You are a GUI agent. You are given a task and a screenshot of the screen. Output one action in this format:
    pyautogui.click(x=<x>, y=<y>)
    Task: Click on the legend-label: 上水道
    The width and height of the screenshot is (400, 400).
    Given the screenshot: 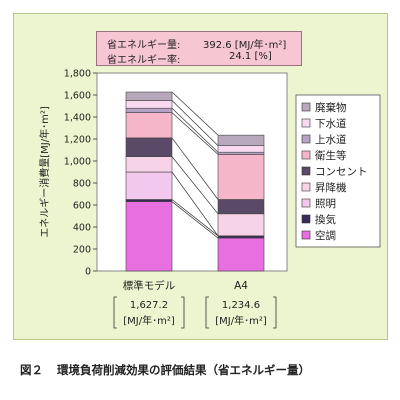 What is the action you would take?
    pyautogui.click(x=331, y=139)
    